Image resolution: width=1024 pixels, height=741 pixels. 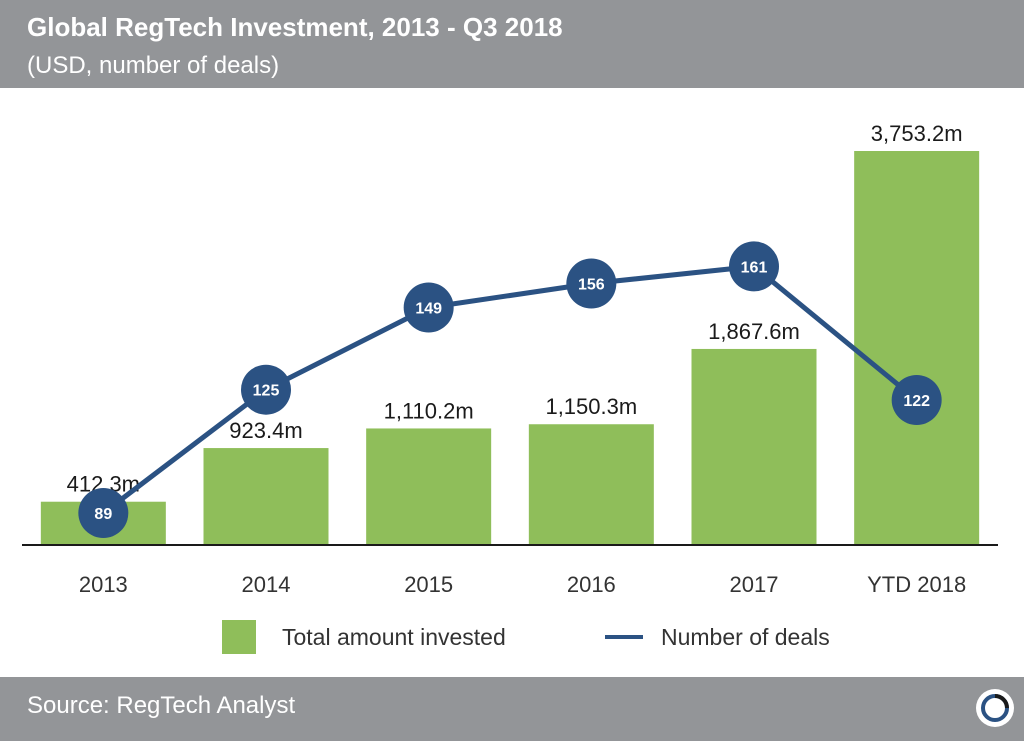 I want to click on legend-bar-label: Total amount invested, so click(x=394, y=636).